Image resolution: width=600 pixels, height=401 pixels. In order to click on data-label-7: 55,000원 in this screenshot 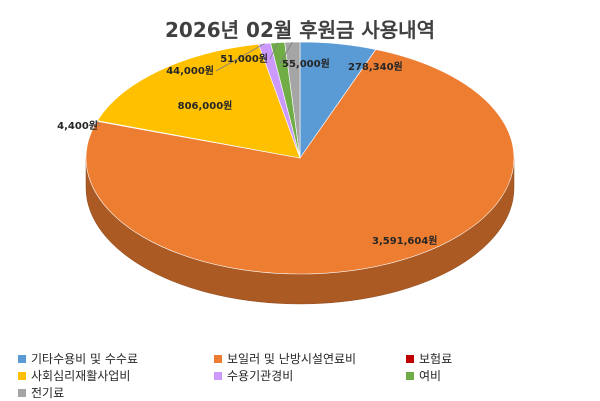, I will do `click(306, 63)`.